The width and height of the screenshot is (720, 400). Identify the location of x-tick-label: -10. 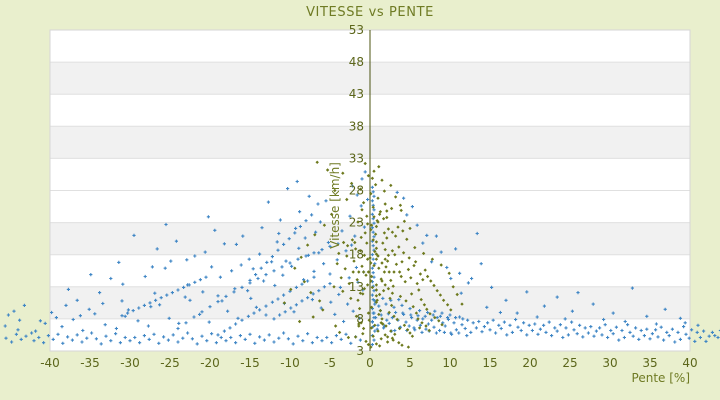
(290, 363).